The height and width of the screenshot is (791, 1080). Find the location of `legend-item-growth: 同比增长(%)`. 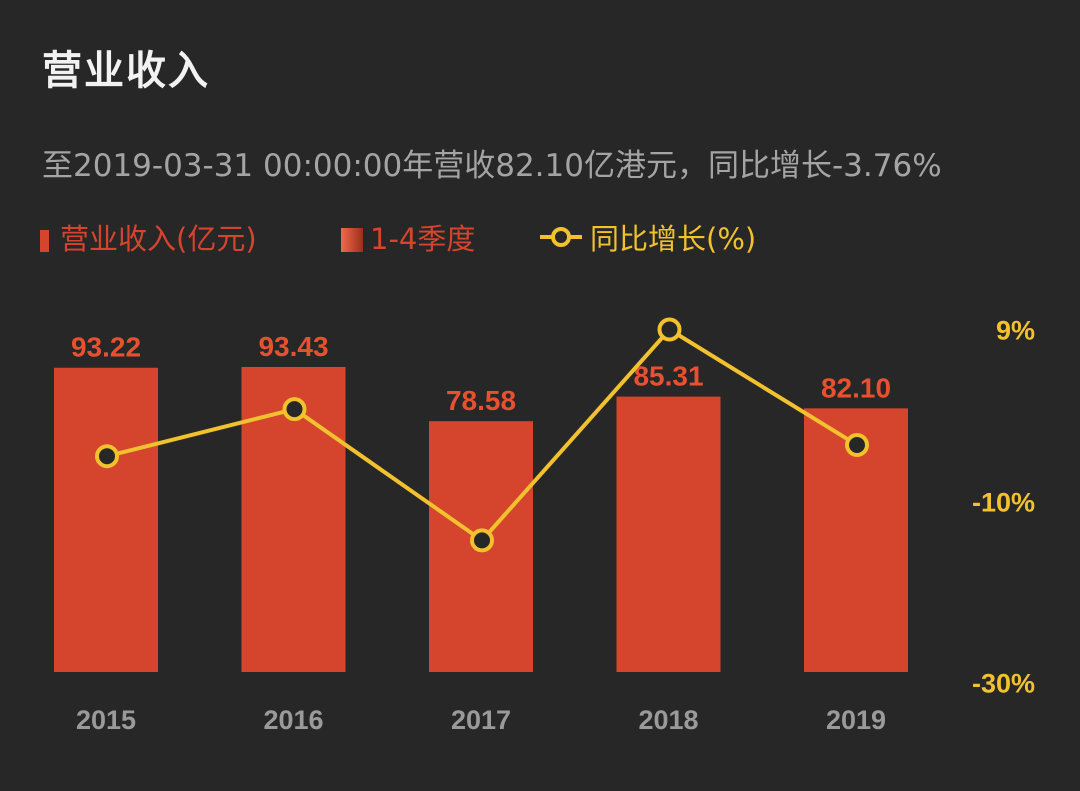

legend-item-growth: 同比增长(%) is located at coordinates (647, 237).